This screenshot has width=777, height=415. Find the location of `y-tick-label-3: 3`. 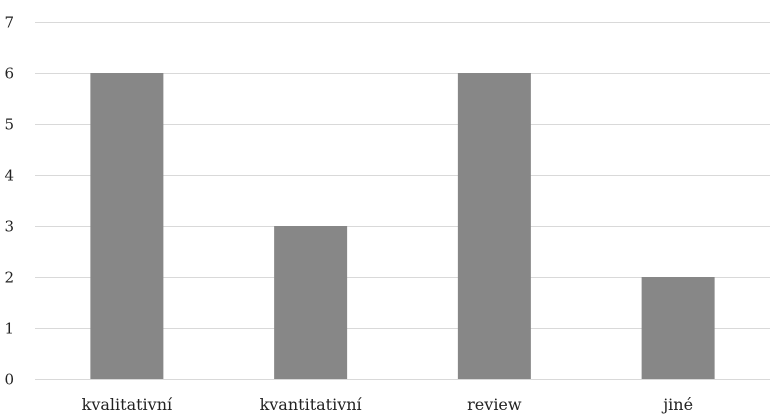

y-tick-label-3: 3 is located at coordinates (9, 227).